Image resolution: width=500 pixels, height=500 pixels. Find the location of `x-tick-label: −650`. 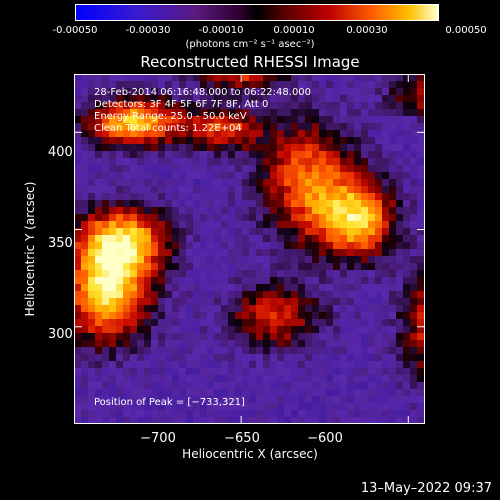

x-tick-label: −650 is located at coordinates (242, 438).